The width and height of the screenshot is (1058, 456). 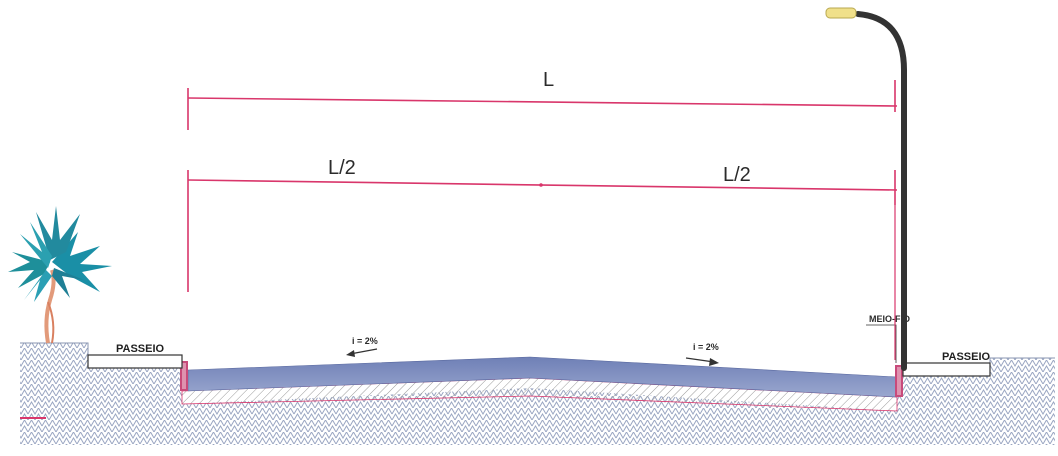 I want to click on lamp-icon, so click(x=841, y=13).